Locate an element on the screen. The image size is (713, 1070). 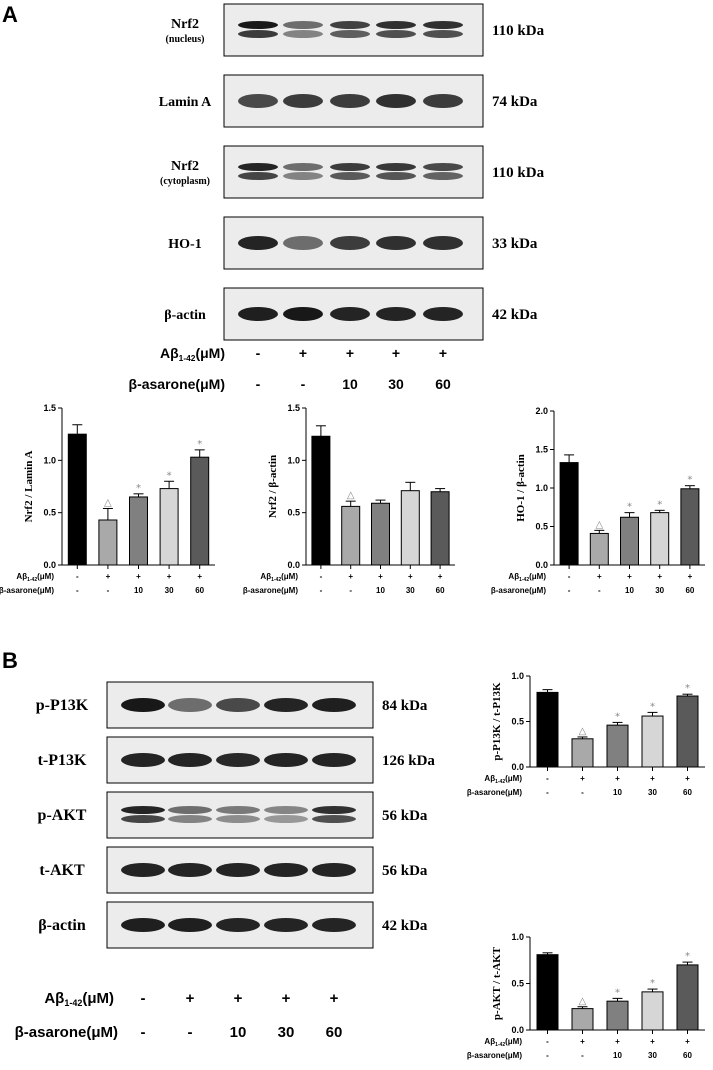
asarone-value: 60 is located at coordinates (443, 384).